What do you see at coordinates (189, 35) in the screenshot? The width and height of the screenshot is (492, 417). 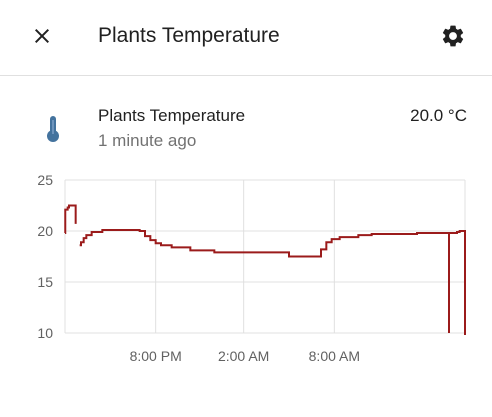 I see `dialog-title: Plants Temperature` at bounding box center [189, 35].